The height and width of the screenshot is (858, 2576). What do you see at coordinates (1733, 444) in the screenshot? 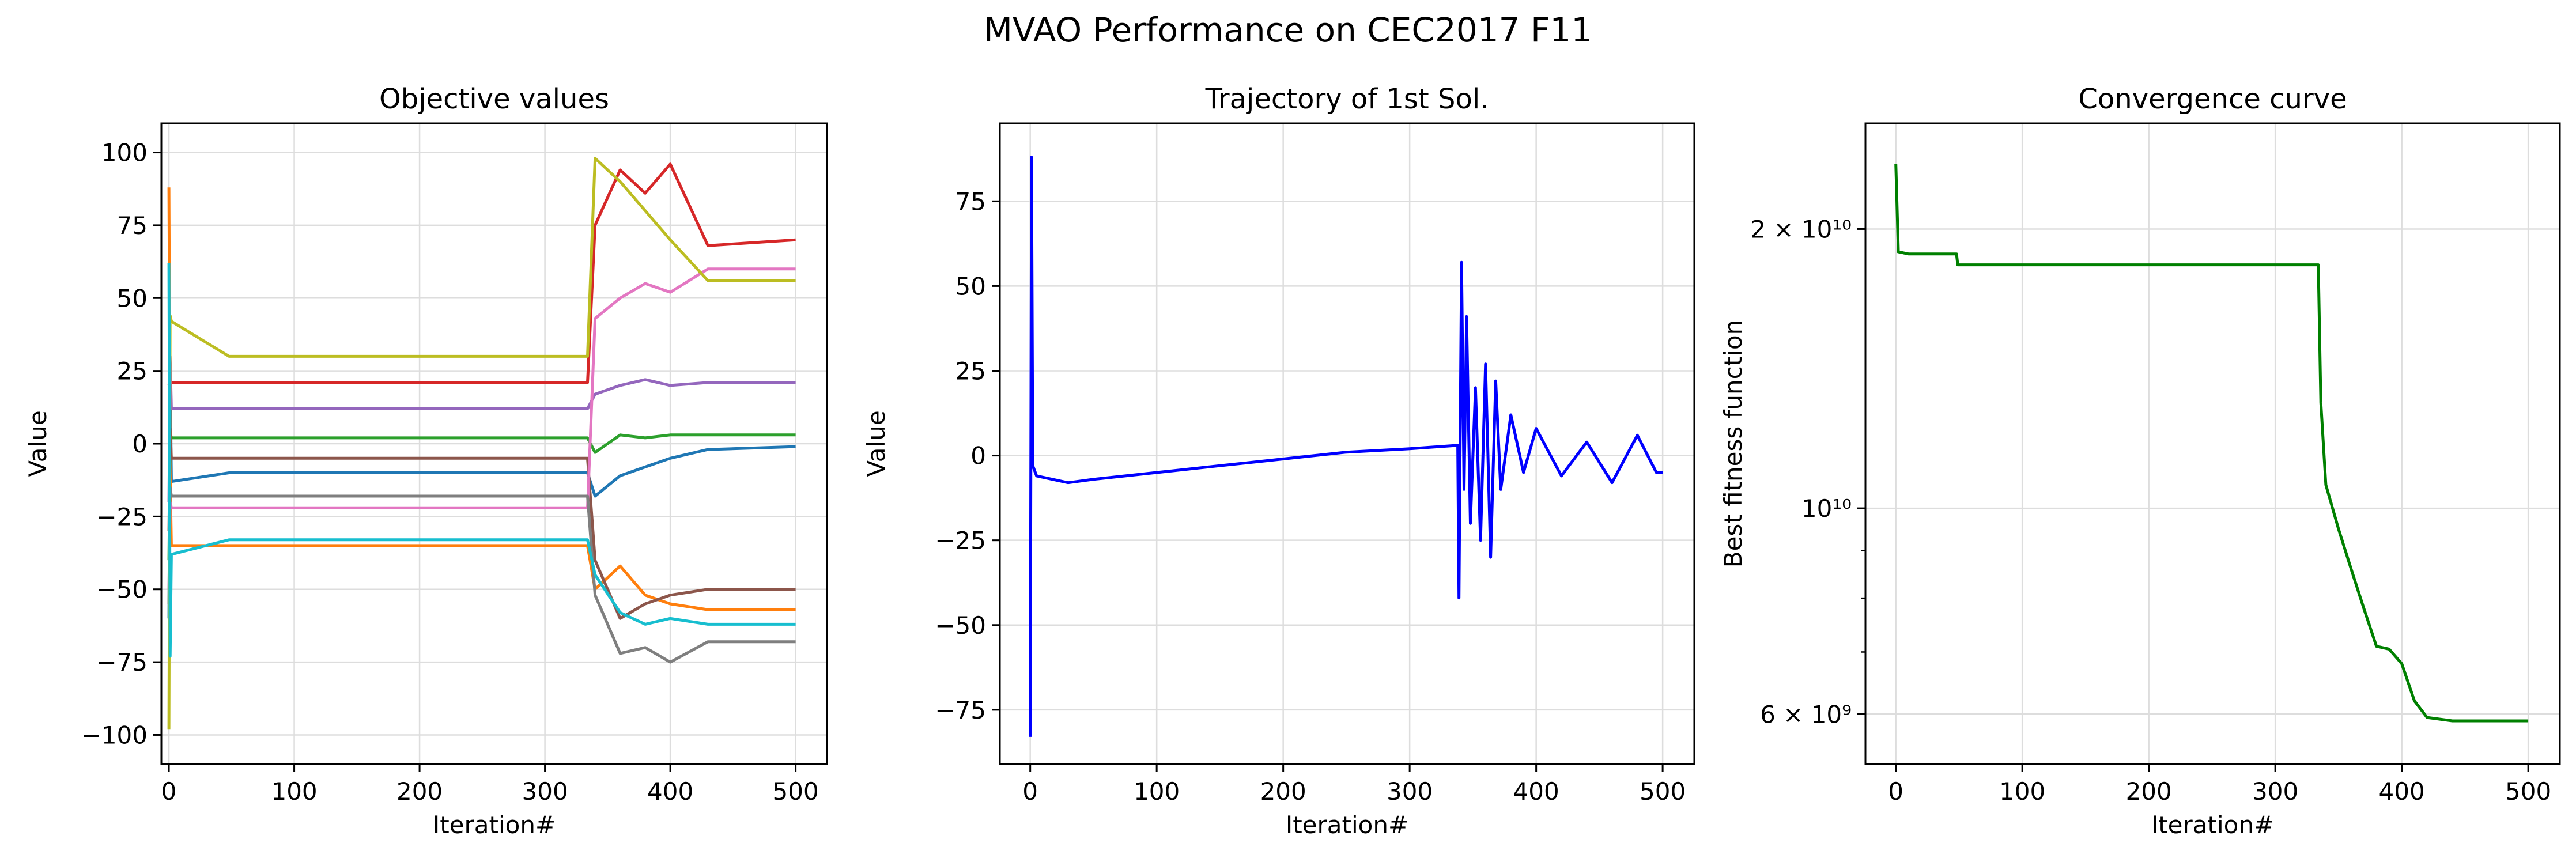
I see `y-axis-label: Best fitness function` at bounding box center [1733, 444].